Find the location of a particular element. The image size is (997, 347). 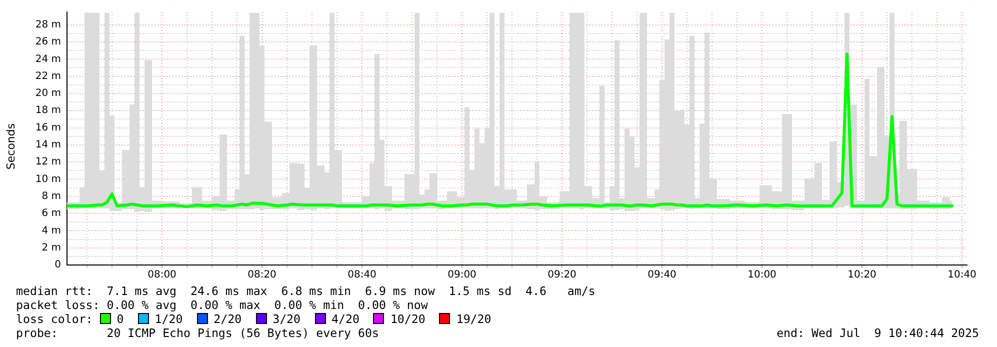

x-tick-label: 10:20 is located at coordinates (862, 275).